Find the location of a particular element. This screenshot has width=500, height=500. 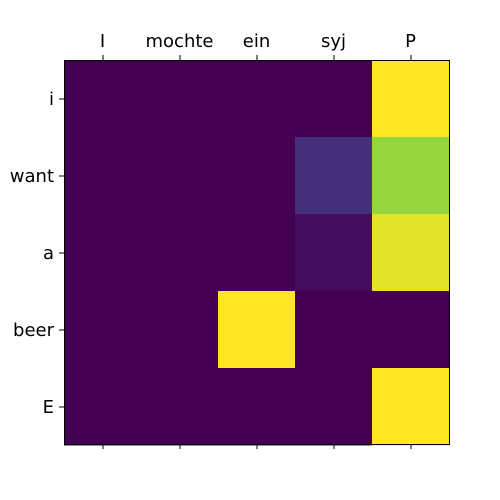

x-tick-label: mochte is located at coordinates (180, 41).